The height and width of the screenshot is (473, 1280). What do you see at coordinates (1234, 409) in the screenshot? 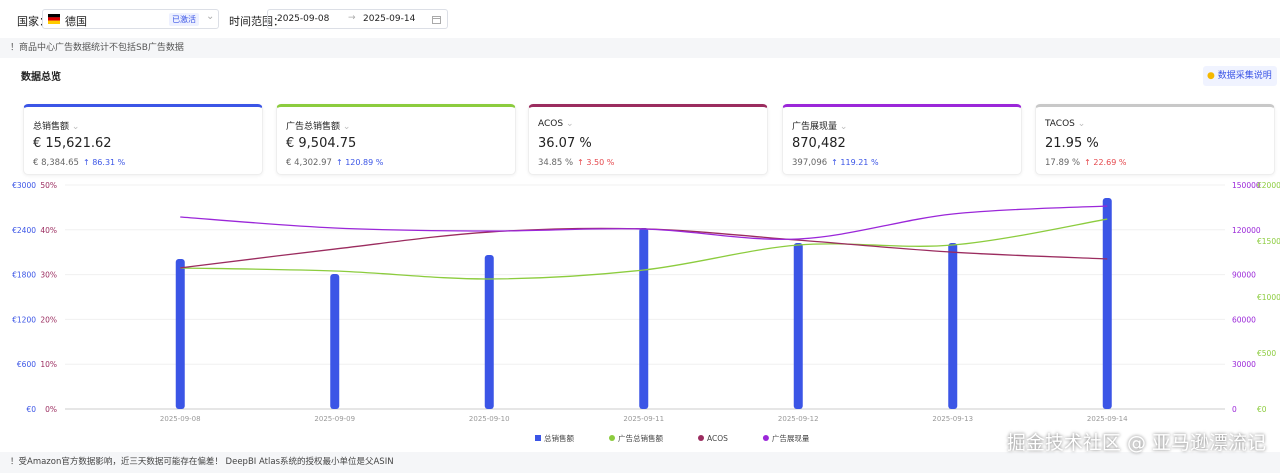
I see `tick-label: 0` at bounding box center [1234, 409].